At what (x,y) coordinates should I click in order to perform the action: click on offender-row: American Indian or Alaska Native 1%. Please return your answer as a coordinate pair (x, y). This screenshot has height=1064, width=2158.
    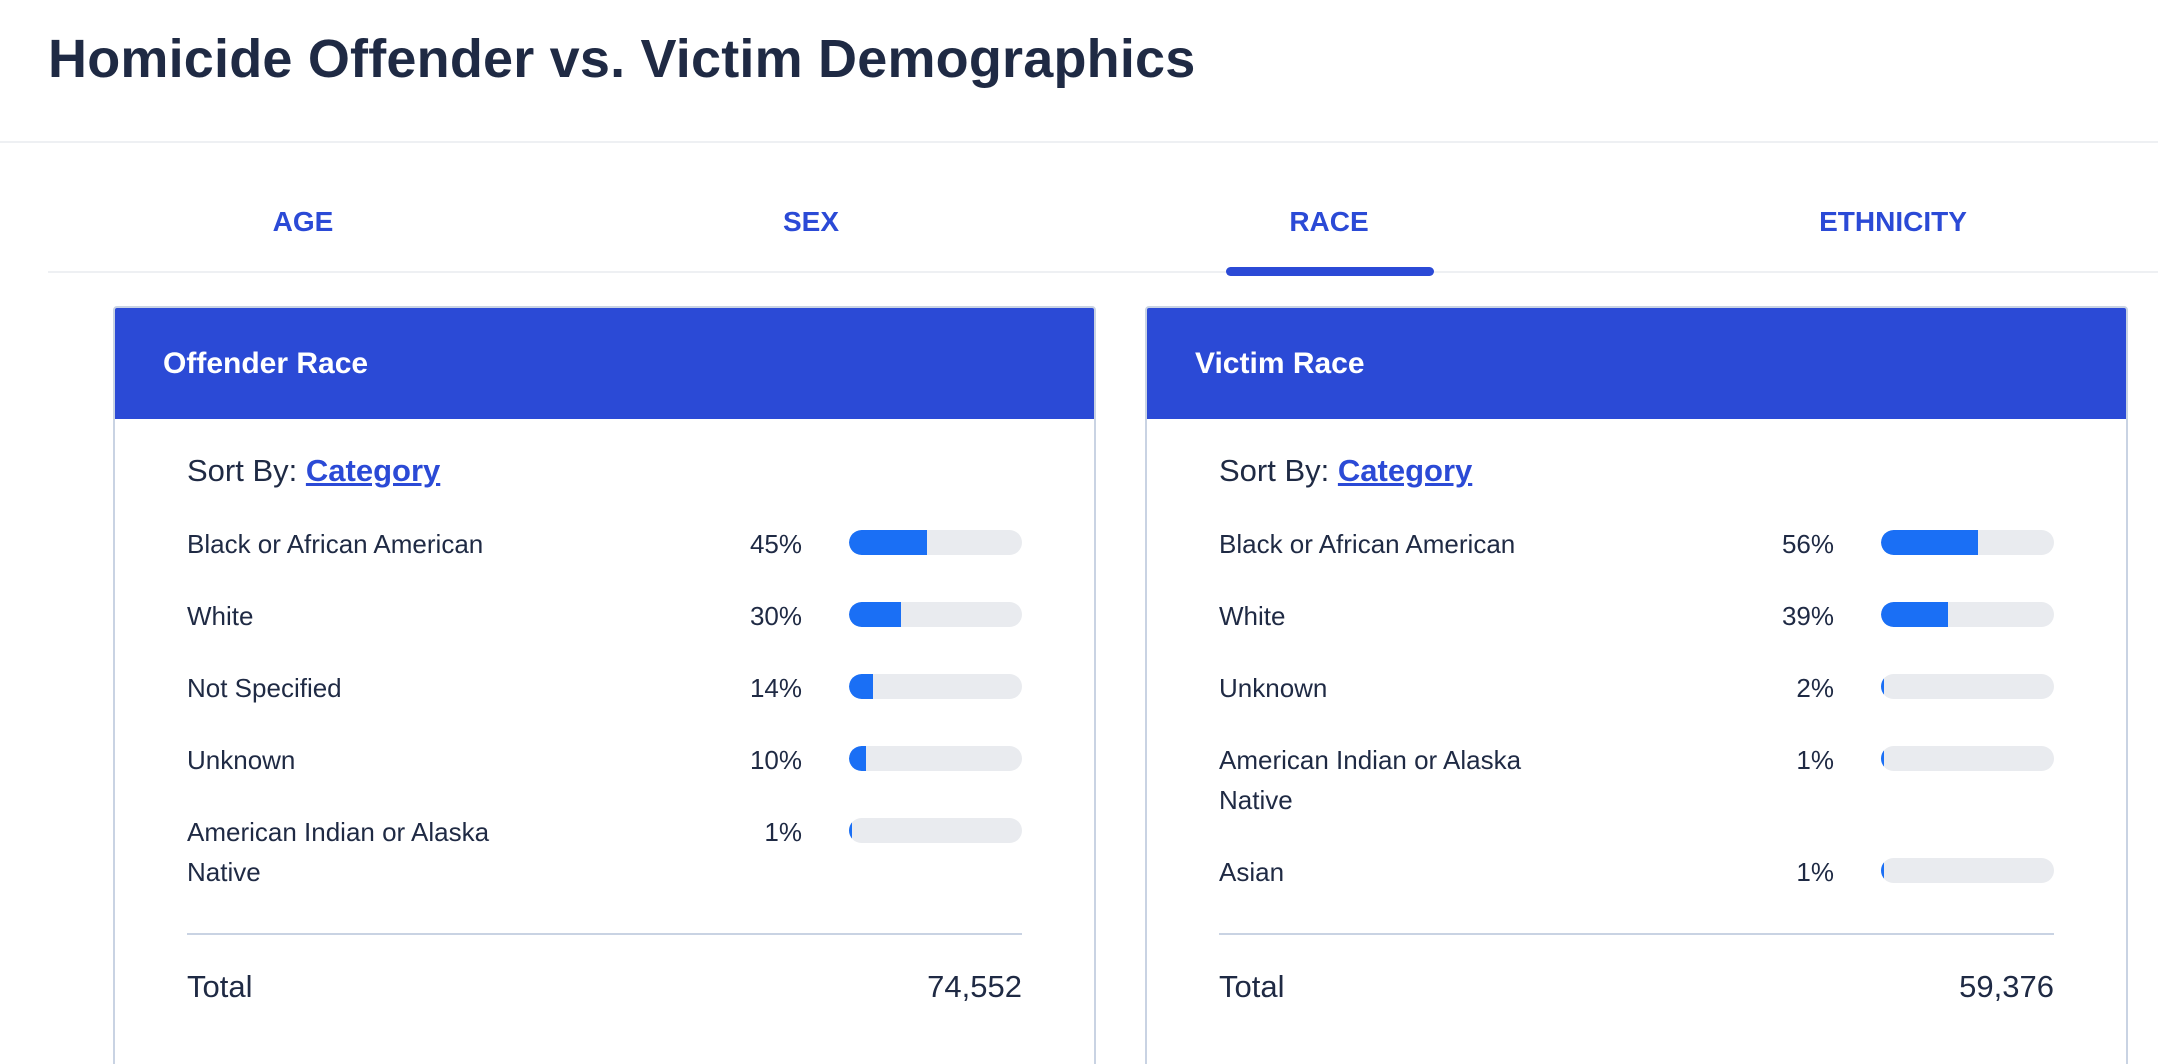
    Looking at the image, I should click on (604, 857).